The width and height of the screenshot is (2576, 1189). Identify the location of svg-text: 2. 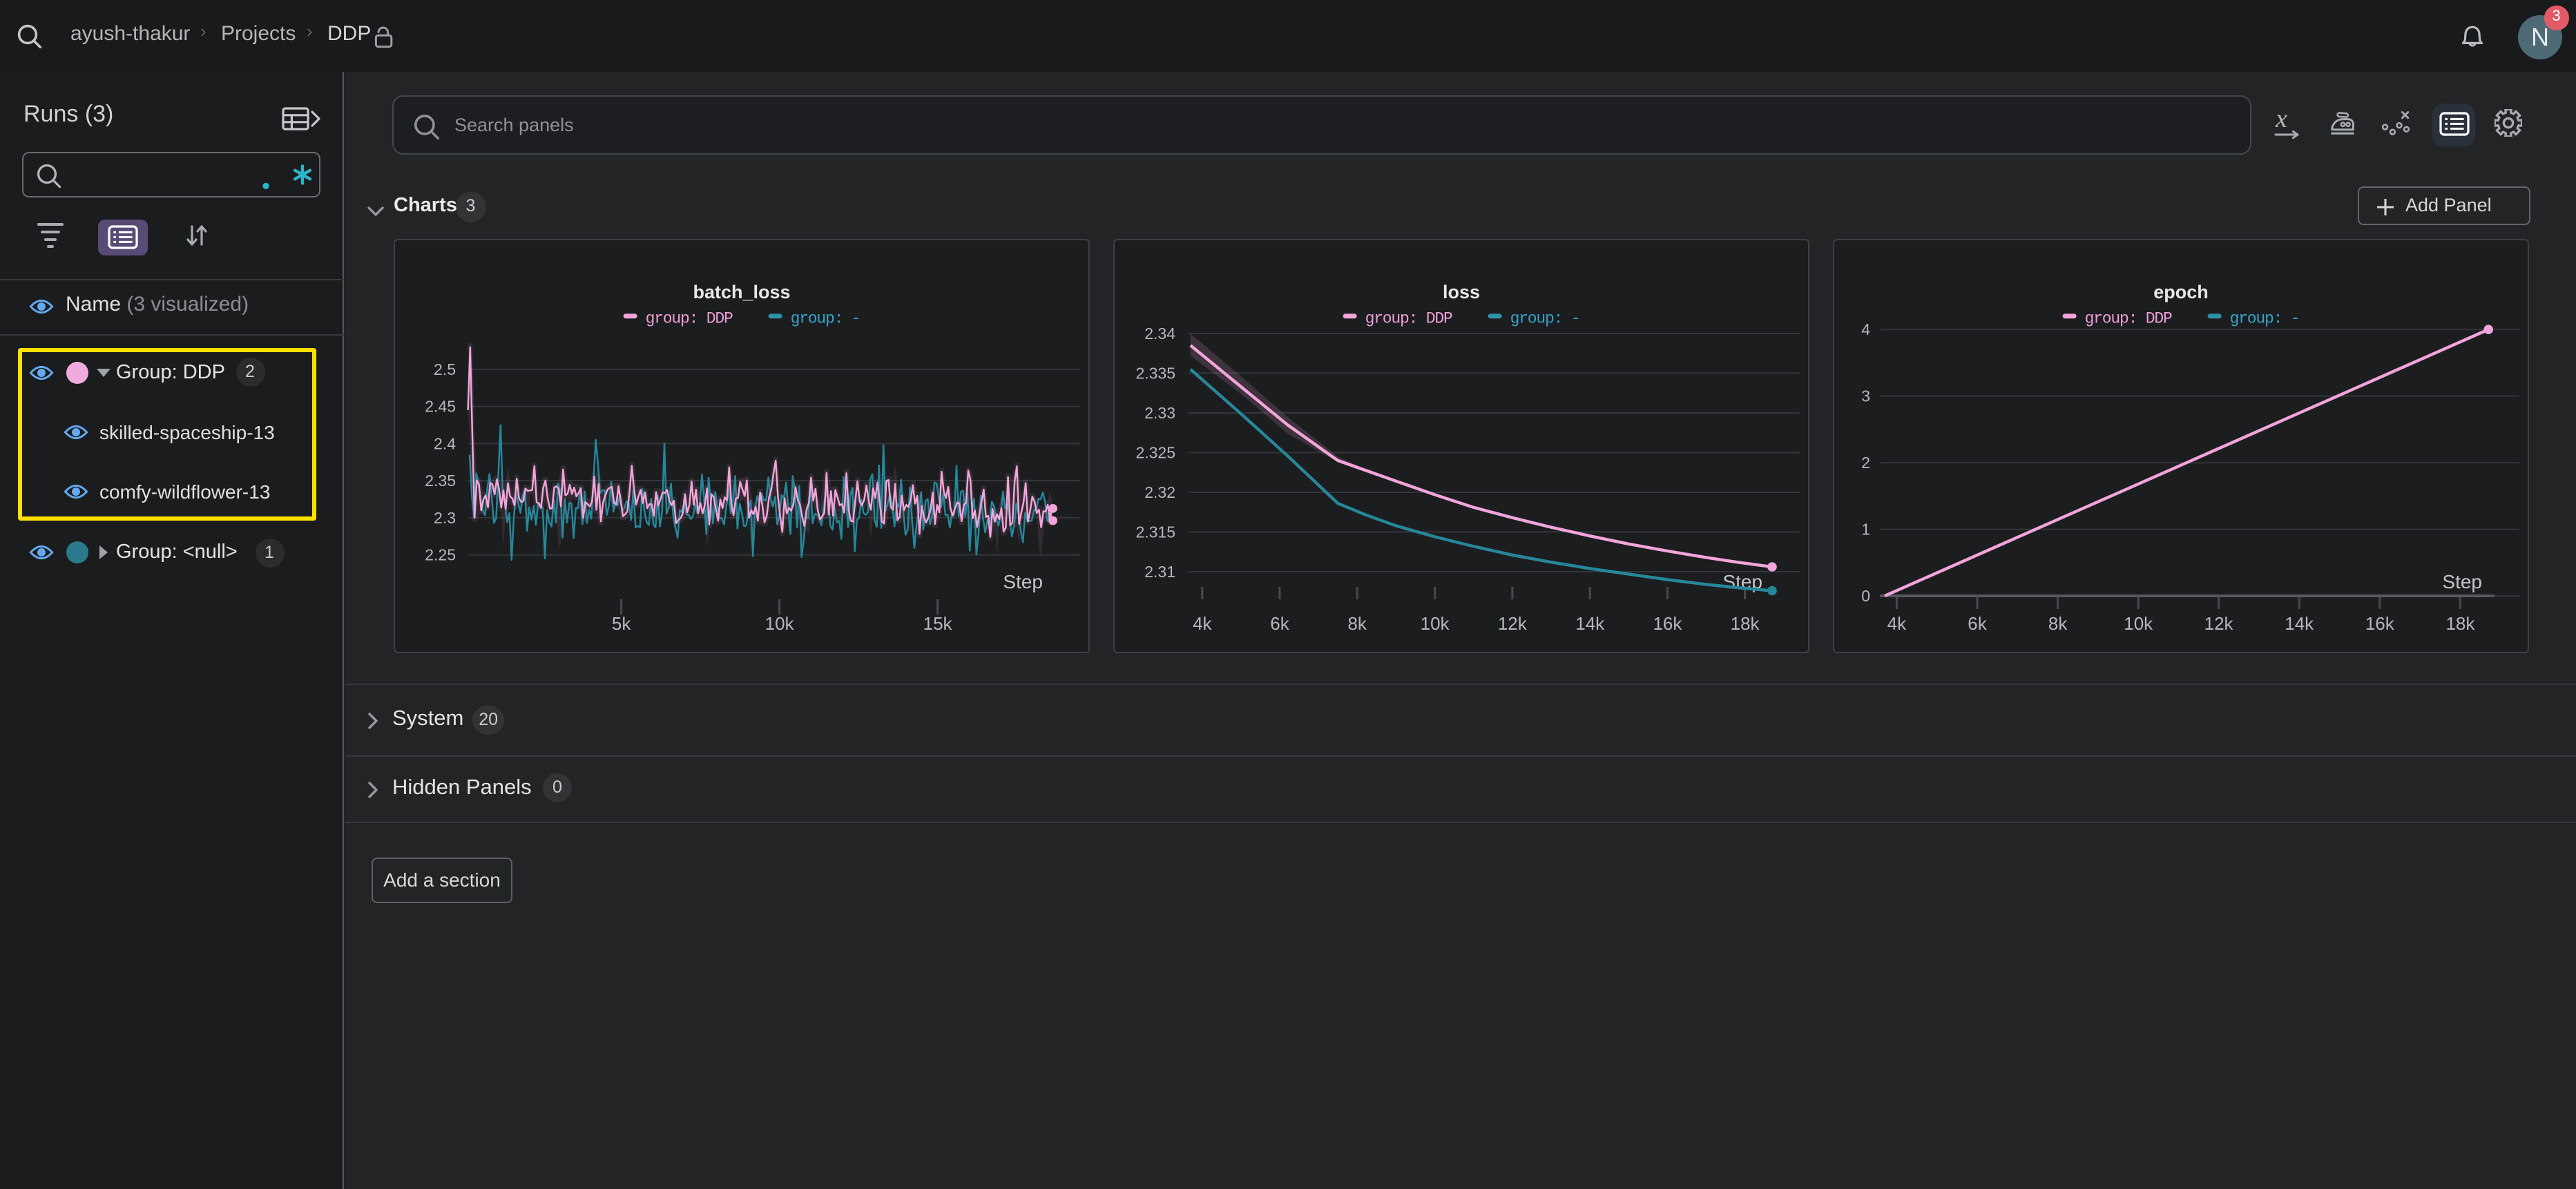
(1865, 462).